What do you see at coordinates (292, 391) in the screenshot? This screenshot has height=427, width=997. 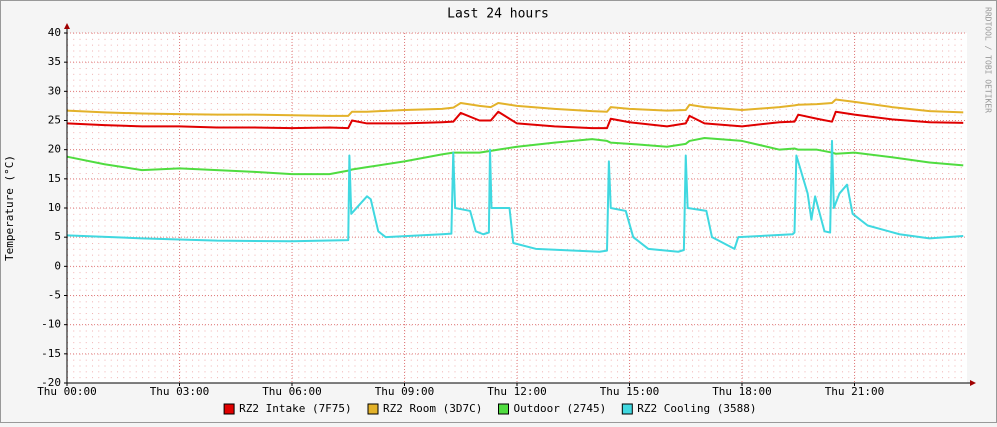 I see `x-tick-label: Thu 06:00` at bounding box center [292, 391].